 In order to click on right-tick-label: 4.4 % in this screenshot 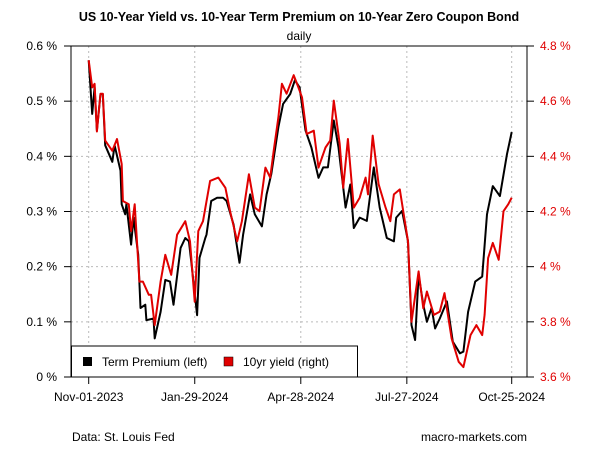, I will do `click(555, 156)`.